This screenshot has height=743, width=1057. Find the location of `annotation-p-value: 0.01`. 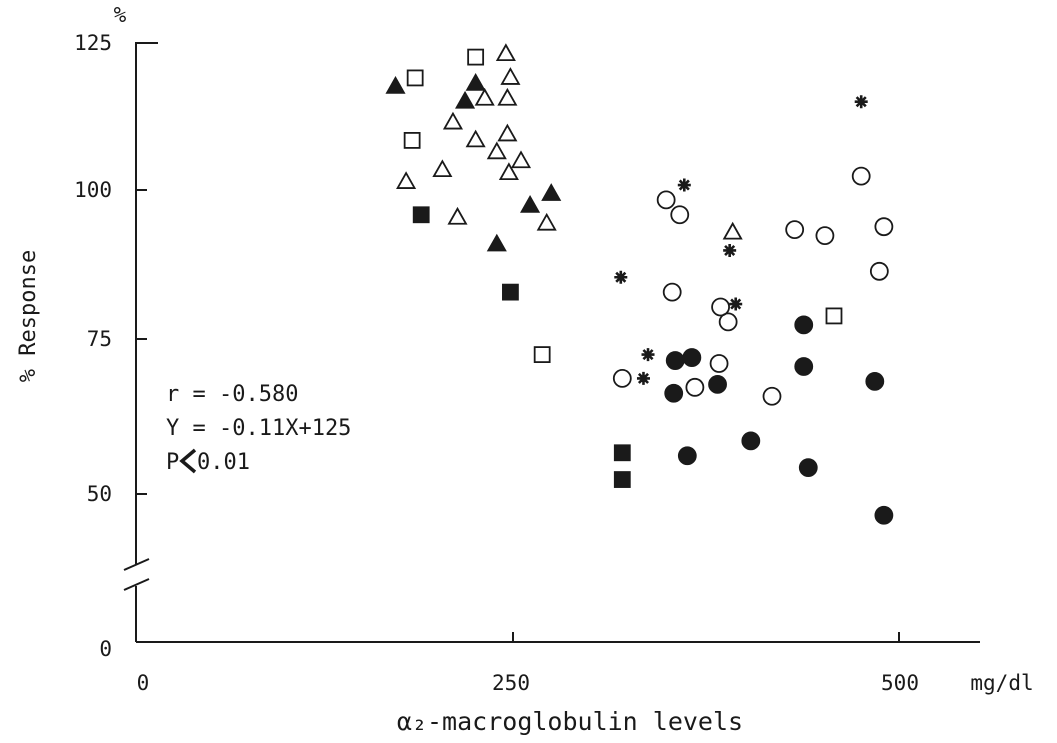

annotation-p-value: 0.01 is located at coordinates (223, 462).